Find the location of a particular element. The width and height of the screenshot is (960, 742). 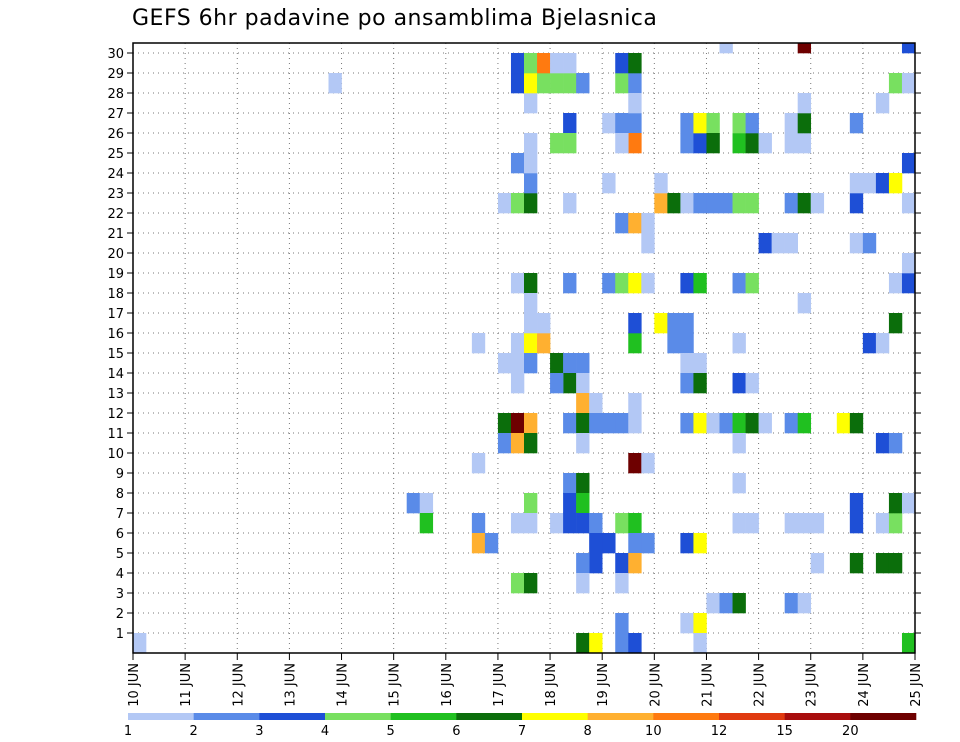

x-tick-label: 23 JUN is located at coordinates (812, 685).